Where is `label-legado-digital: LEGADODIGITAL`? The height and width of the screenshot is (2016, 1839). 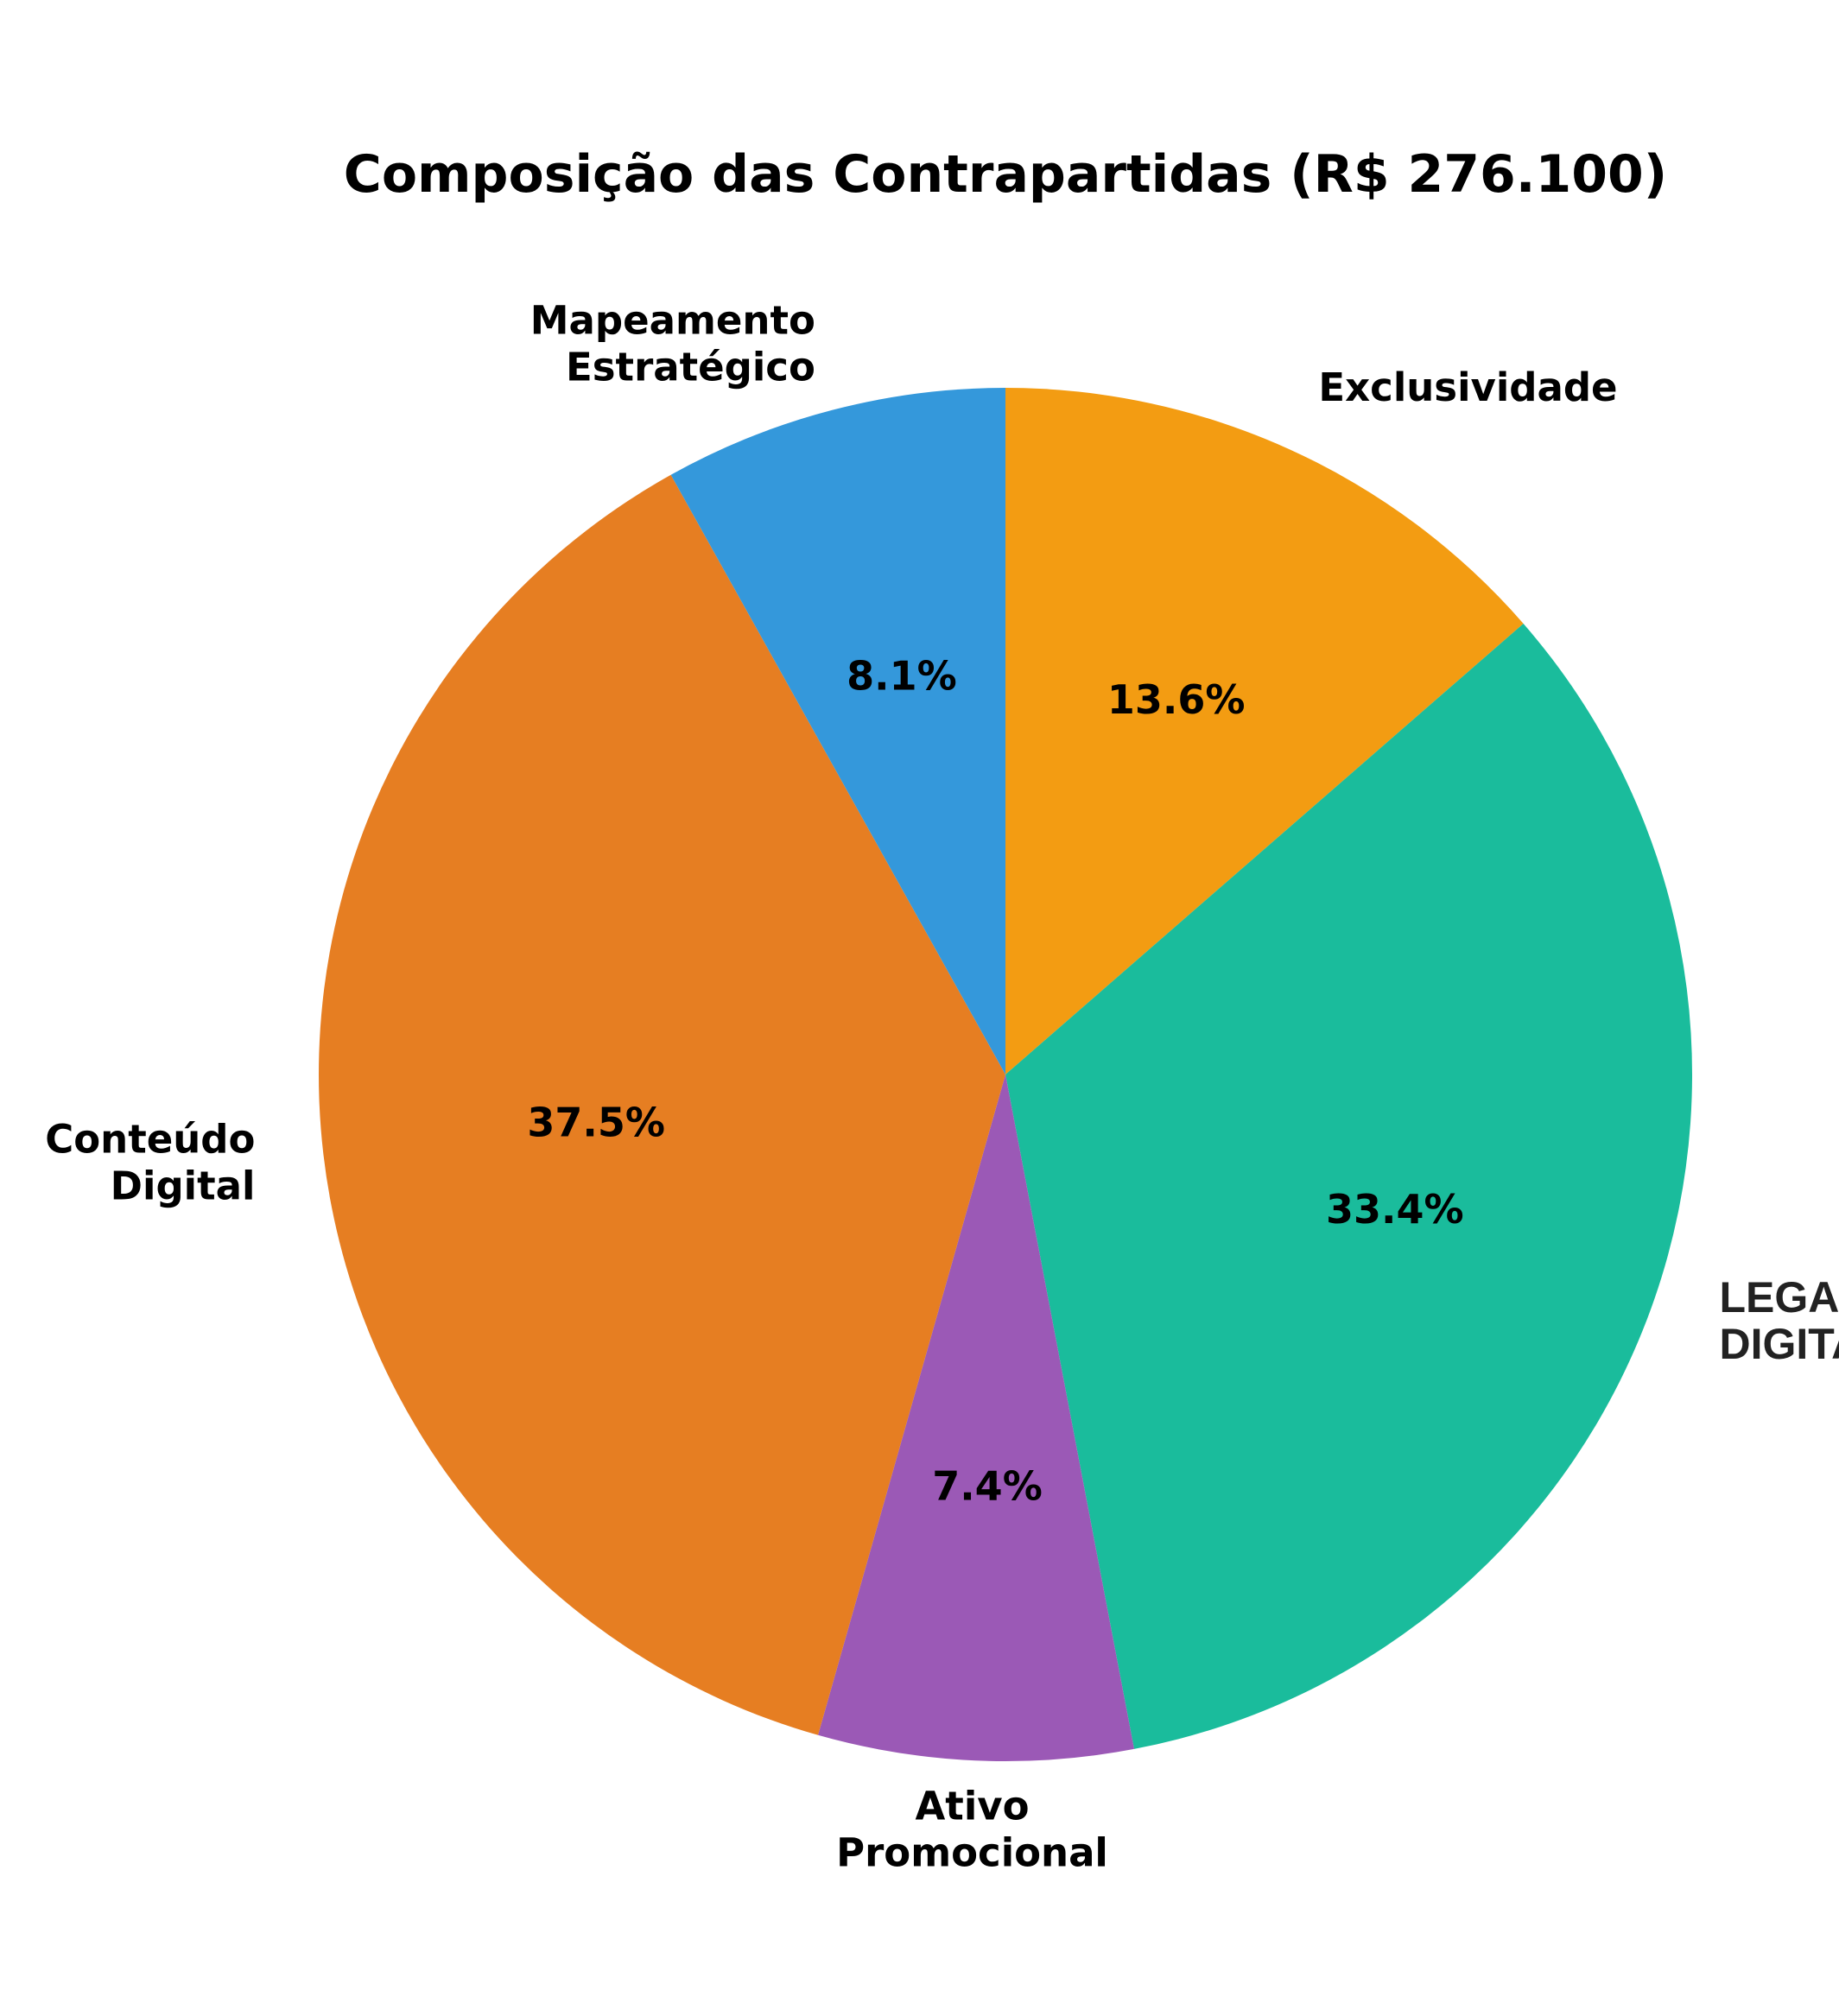
label-legado-digital: LEGADODIGITAL is located at coordinates (1780, 1320).